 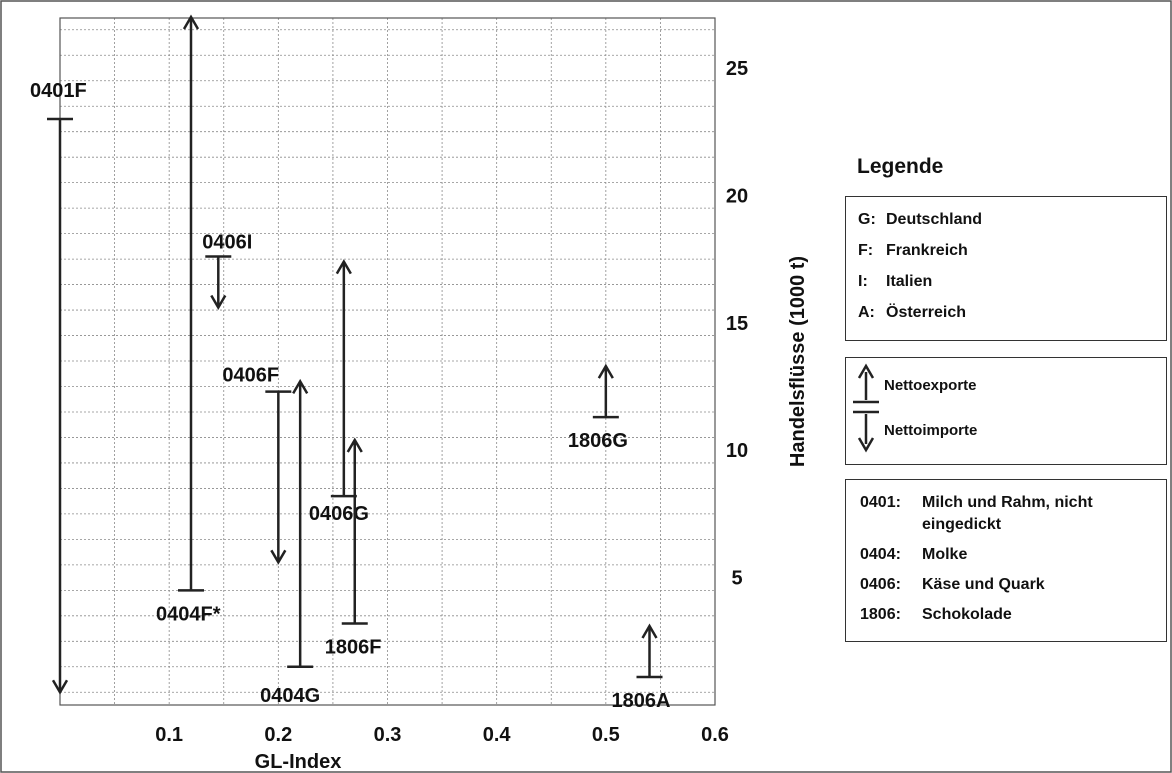 What do you see at coordinates (58, 91) in the screenshot?
I see `arrow-label: 0401F` at bounding box center [58, 91].